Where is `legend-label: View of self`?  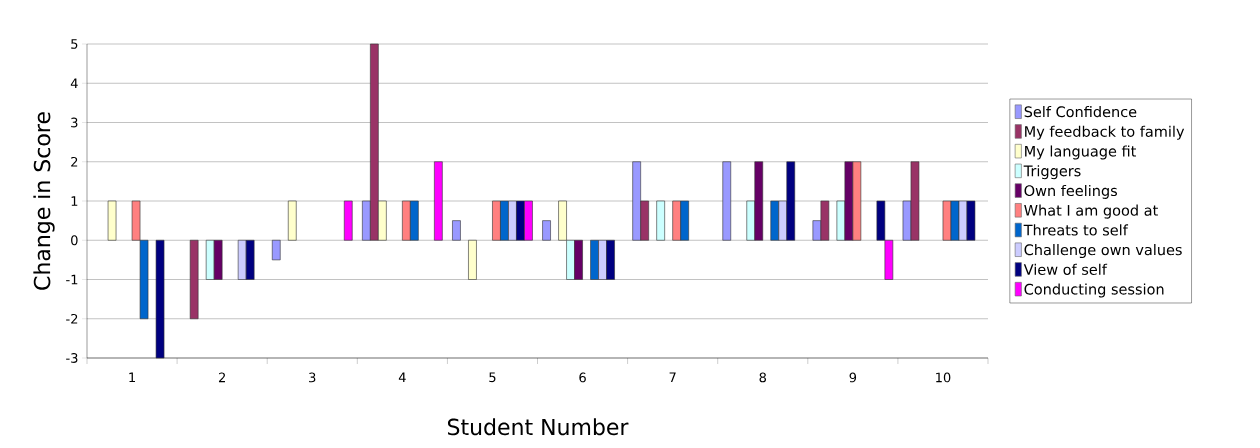
legend-label: View of self is located at coordinates (1065, 269).